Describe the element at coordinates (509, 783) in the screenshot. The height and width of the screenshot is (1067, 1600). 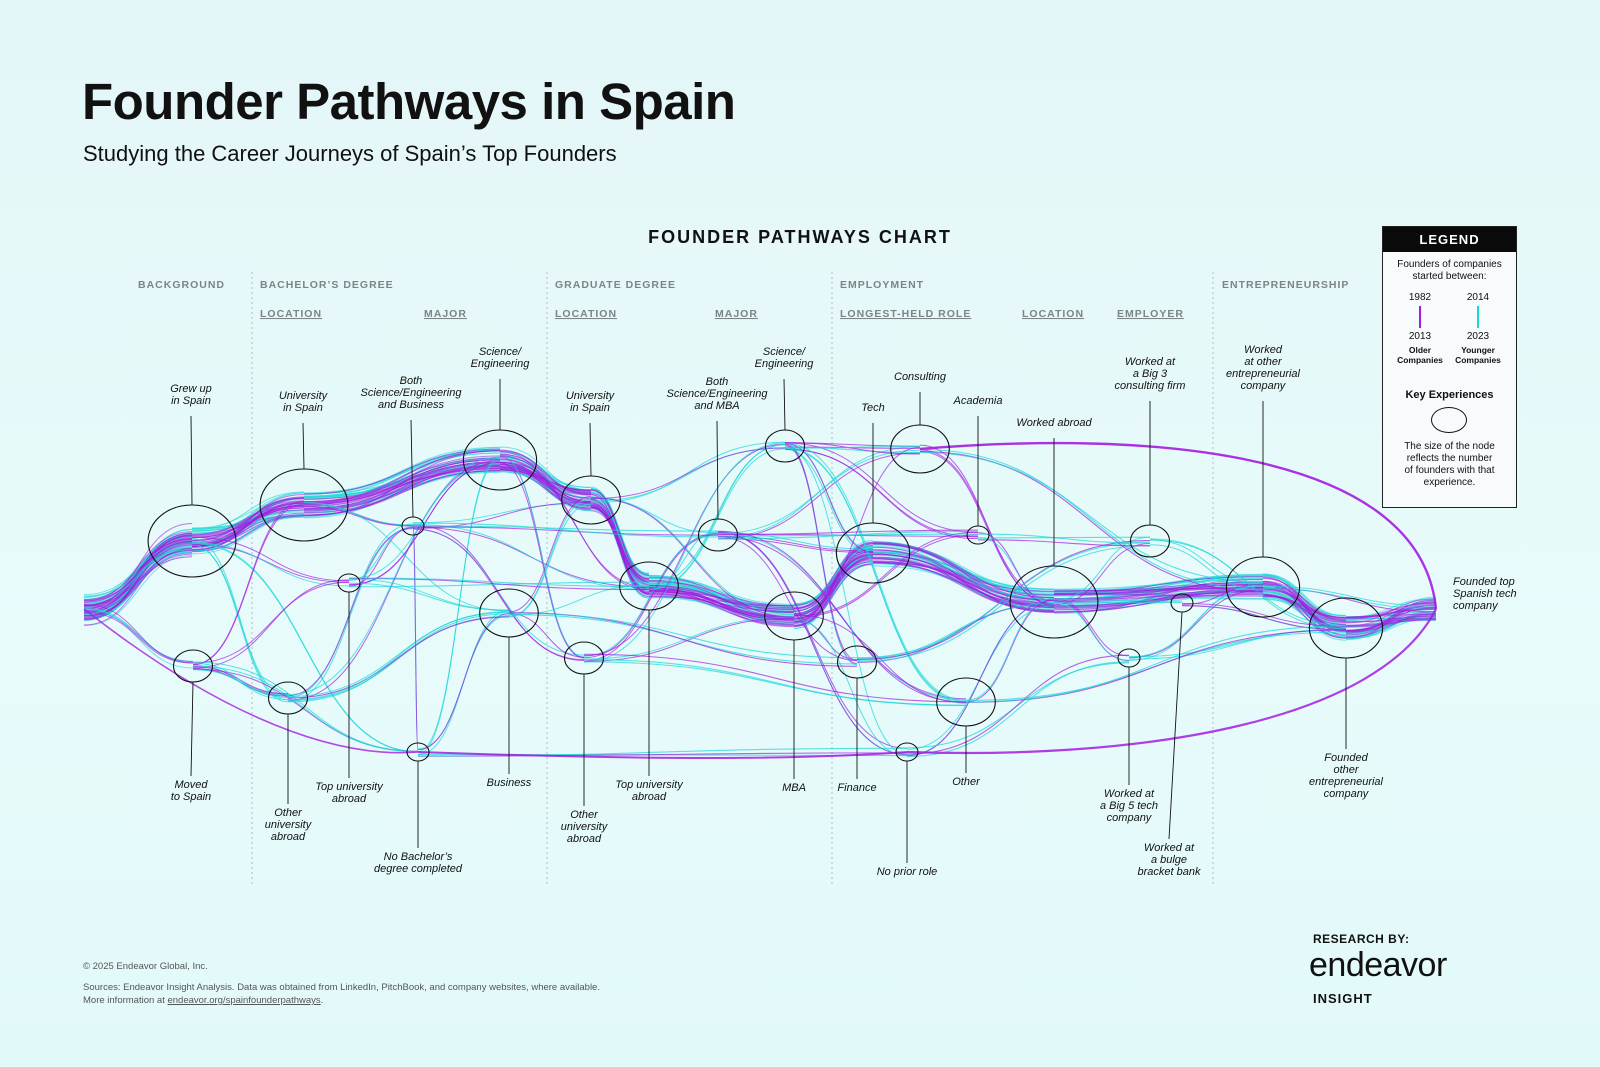
I see `node-label: Business` at that location.